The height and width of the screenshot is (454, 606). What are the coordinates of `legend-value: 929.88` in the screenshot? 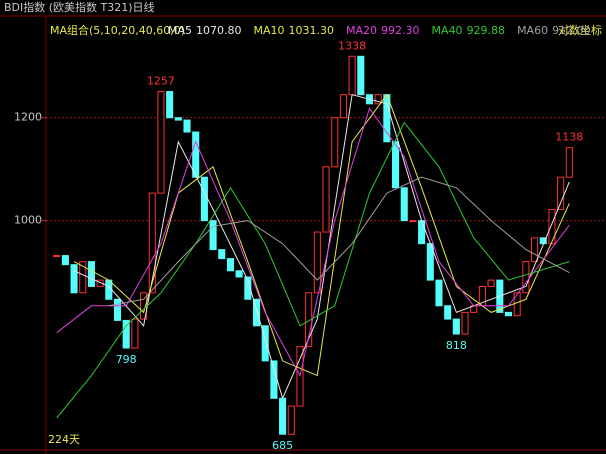 It's located at (486, 30).